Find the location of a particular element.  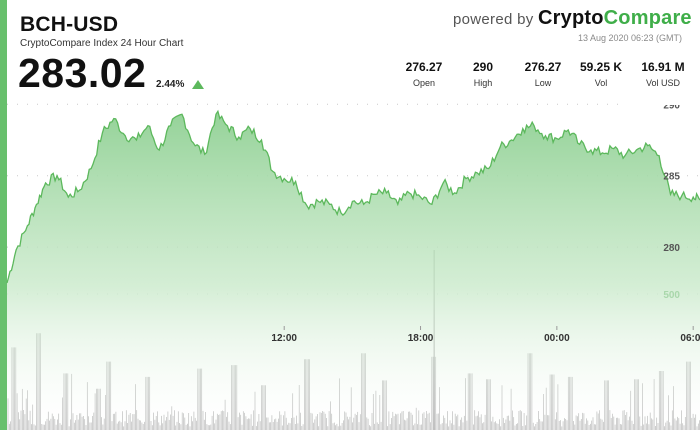

volume-tick-label: 500 is located at coordinates (671, 295).